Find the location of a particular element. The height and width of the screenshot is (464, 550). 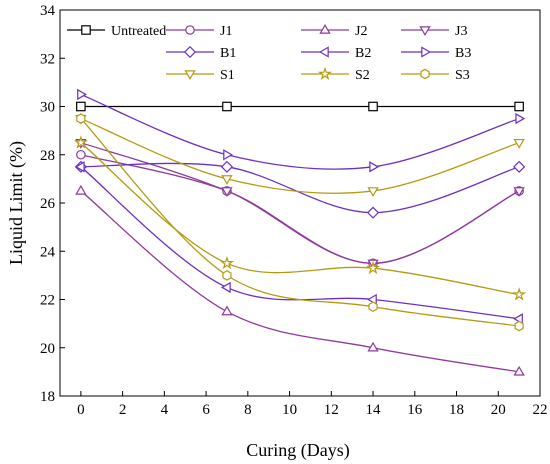

x-axis-ticks: 0 2 4 6 8 10 12 14 16 18 20 22 is located at coordinates (312, 404).